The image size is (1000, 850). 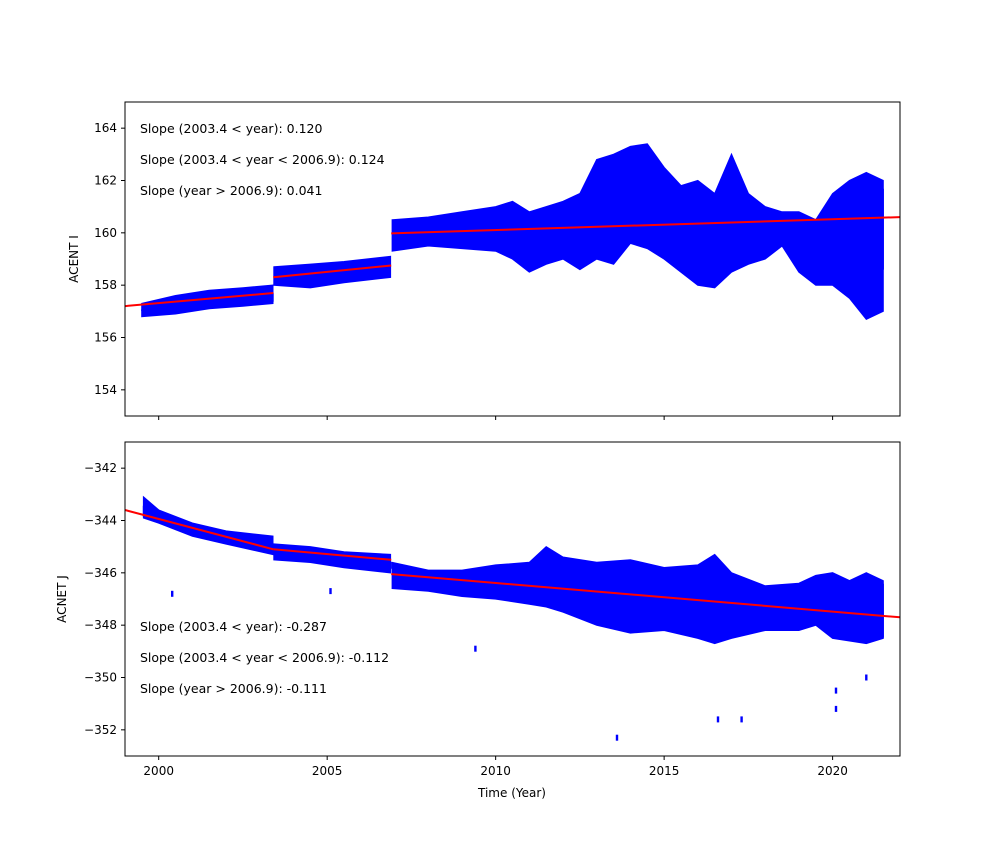 I want to click on bottom-panel-x-tick-label-1: 2005, so click(x=327, y=771).